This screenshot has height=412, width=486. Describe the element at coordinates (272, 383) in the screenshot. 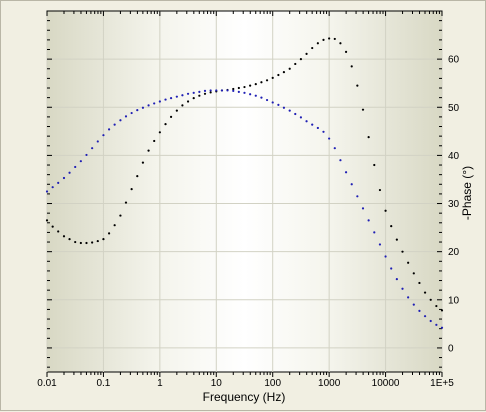

I see `x-tick-label: 100` at that location.